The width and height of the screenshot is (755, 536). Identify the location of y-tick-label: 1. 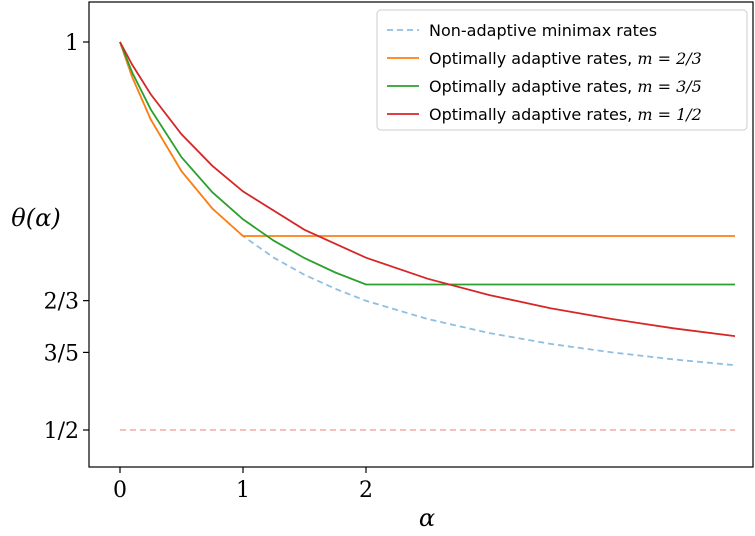
(72, 43).